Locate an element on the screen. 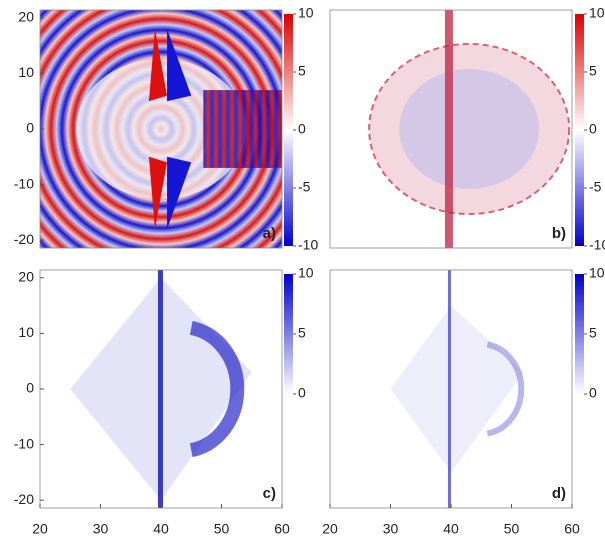  panel-label: d) is located at coordinates (559, 493).